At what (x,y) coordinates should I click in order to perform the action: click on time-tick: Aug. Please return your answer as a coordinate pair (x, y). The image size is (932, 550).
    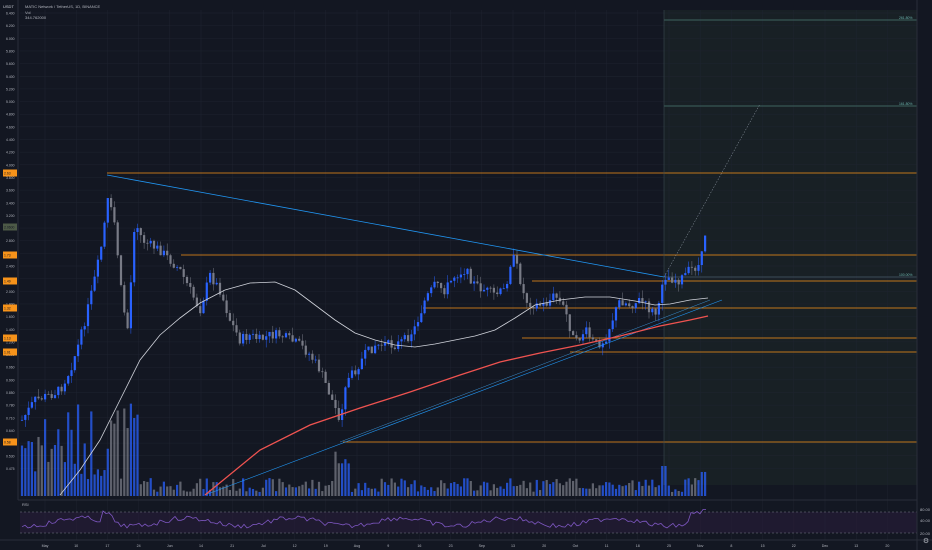
    Looking at the image, I should click on (357, 546).